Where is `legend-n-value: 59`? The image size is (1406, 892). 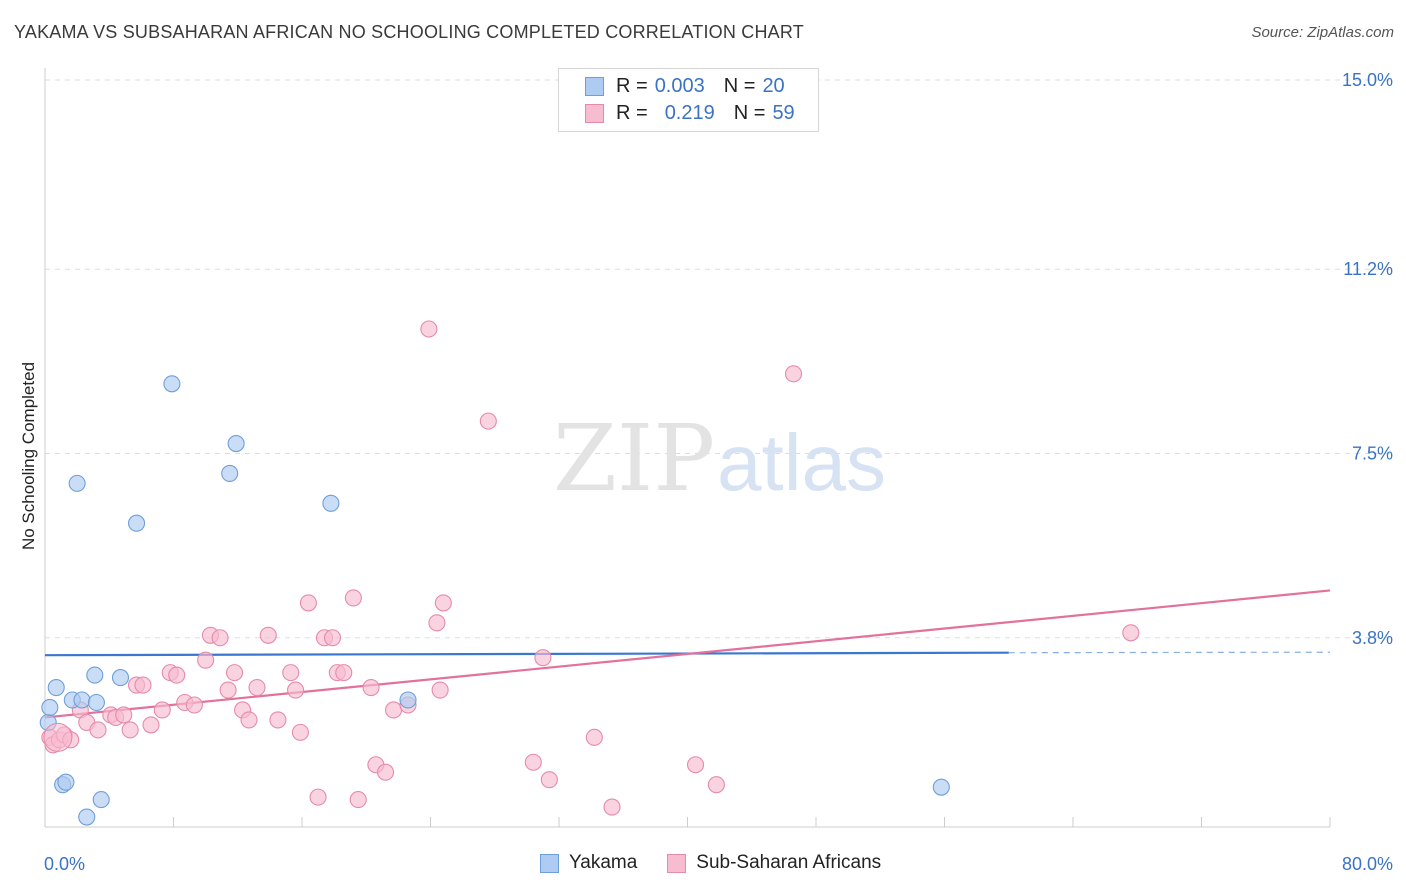
legend-n-value: 59 is located at coordinates (783, 112).